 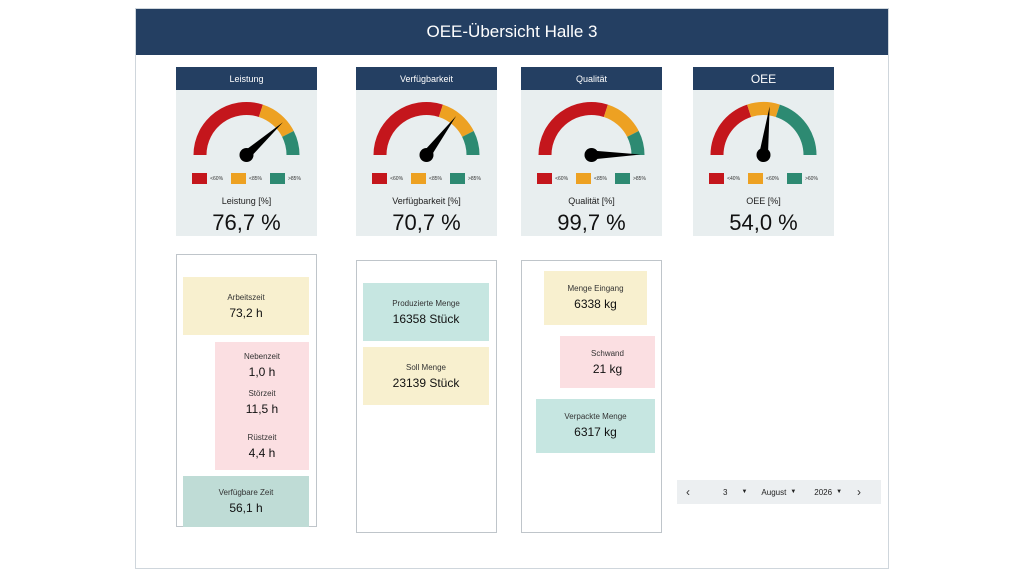 What do you see at coordinates (724, 178) in the screenshot?
I see `legend-item-low: <40%` at bounding box center [724, 178].